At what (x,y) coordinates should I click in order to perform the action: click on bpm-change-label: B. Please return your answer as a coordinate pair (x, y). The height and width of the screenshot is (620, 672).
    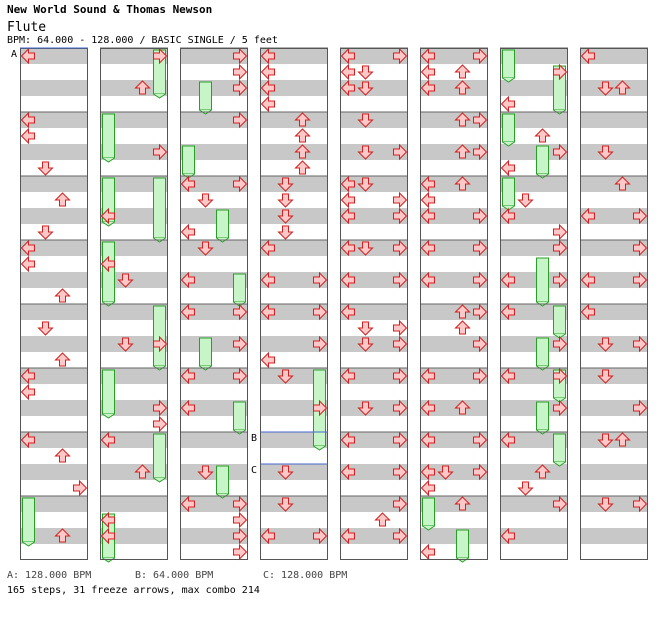
    Looking at the image, I should click on (254, 438).